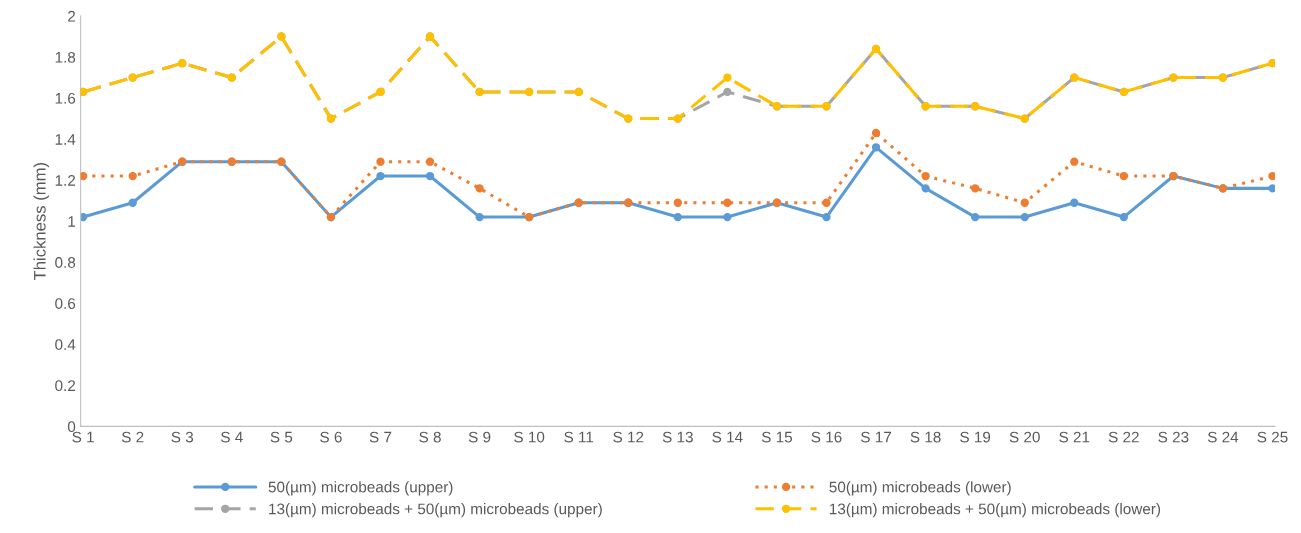 This screenshot has height=533, width=1301. Describe the element at coordinates (727, 437) in the screenshot. I see `x-tick-label: S 14` at that location.